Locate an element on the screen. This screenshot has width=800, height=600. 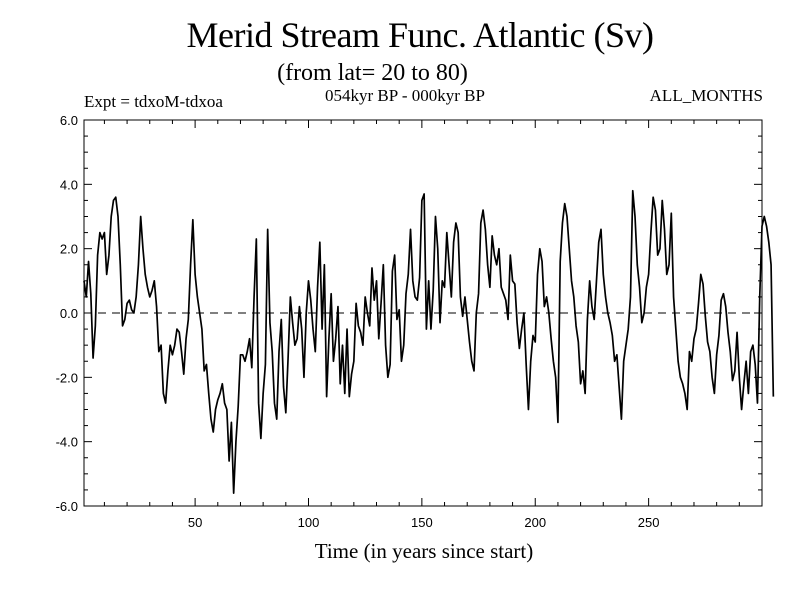
x-axis-label: Time (in years since start) is located at coordinates (424, 551).